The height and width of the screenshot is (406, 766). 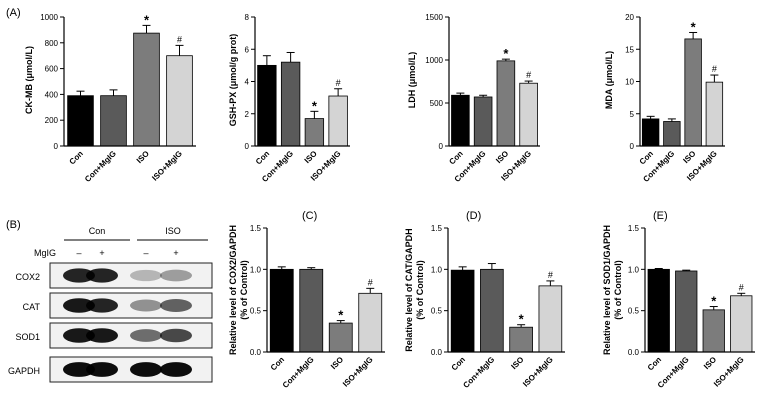 What do you see at coordinates (32, 307) in the screenshot?
I see `blot-row-label: CAT` at bounding box center [32, 307].